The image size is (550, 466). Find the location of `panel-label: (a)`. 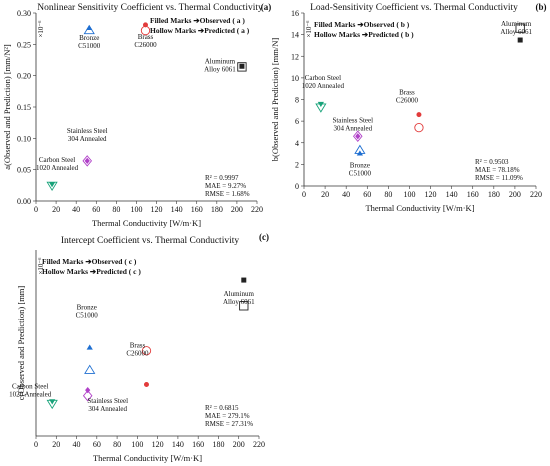

panel-label: (a) is located at coordinates (266, 7).